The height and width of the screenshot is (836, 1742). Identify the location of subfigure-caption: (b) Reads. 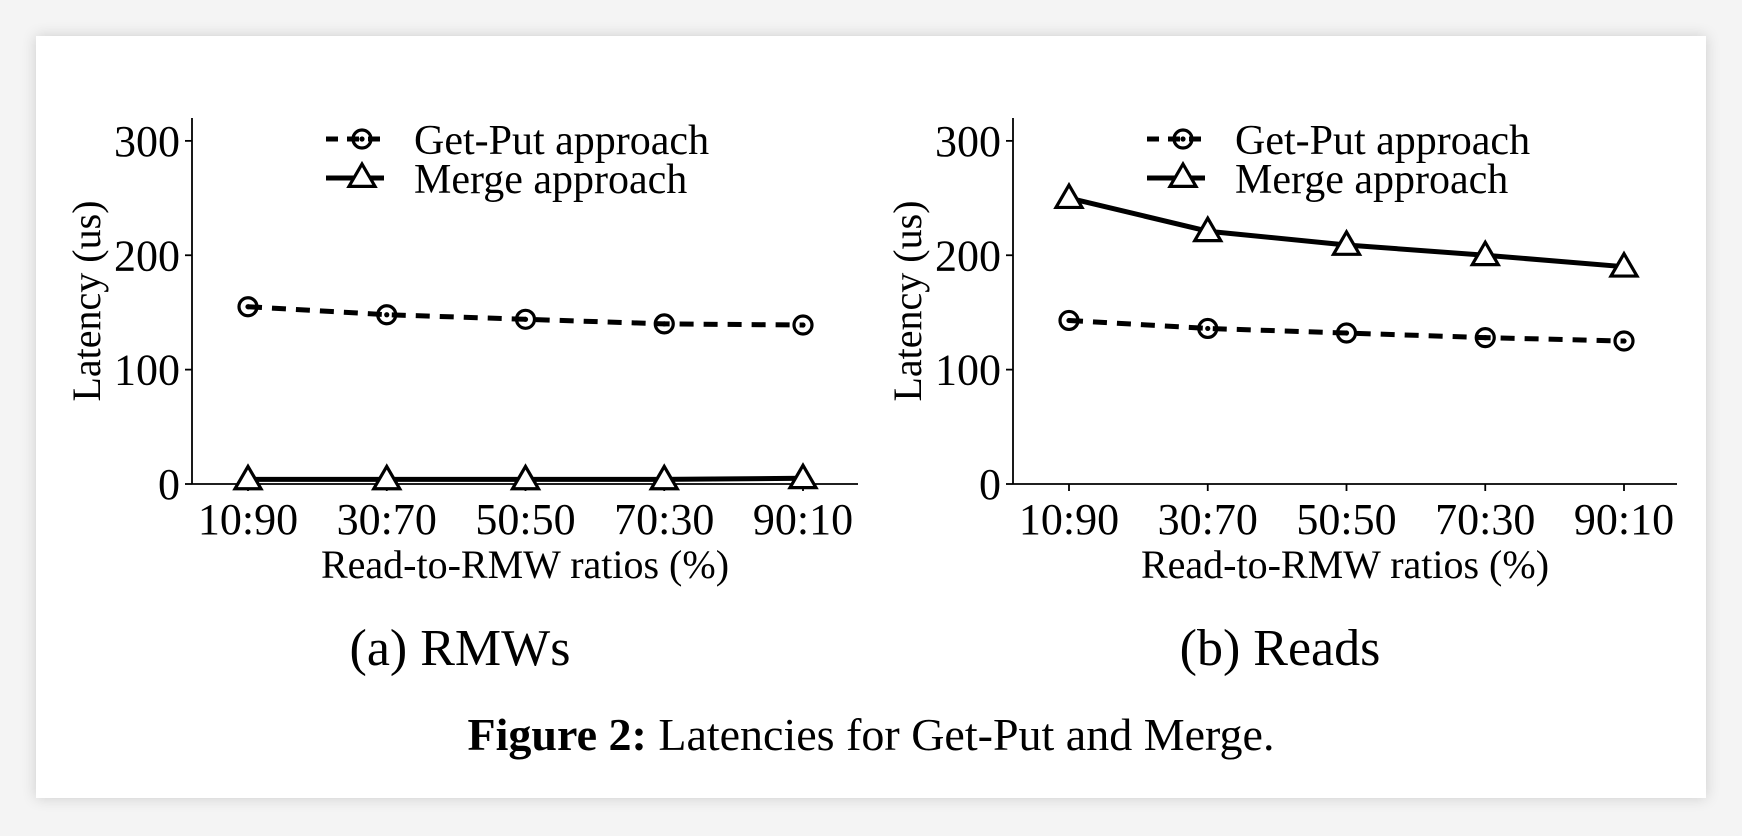
(1280, 648).